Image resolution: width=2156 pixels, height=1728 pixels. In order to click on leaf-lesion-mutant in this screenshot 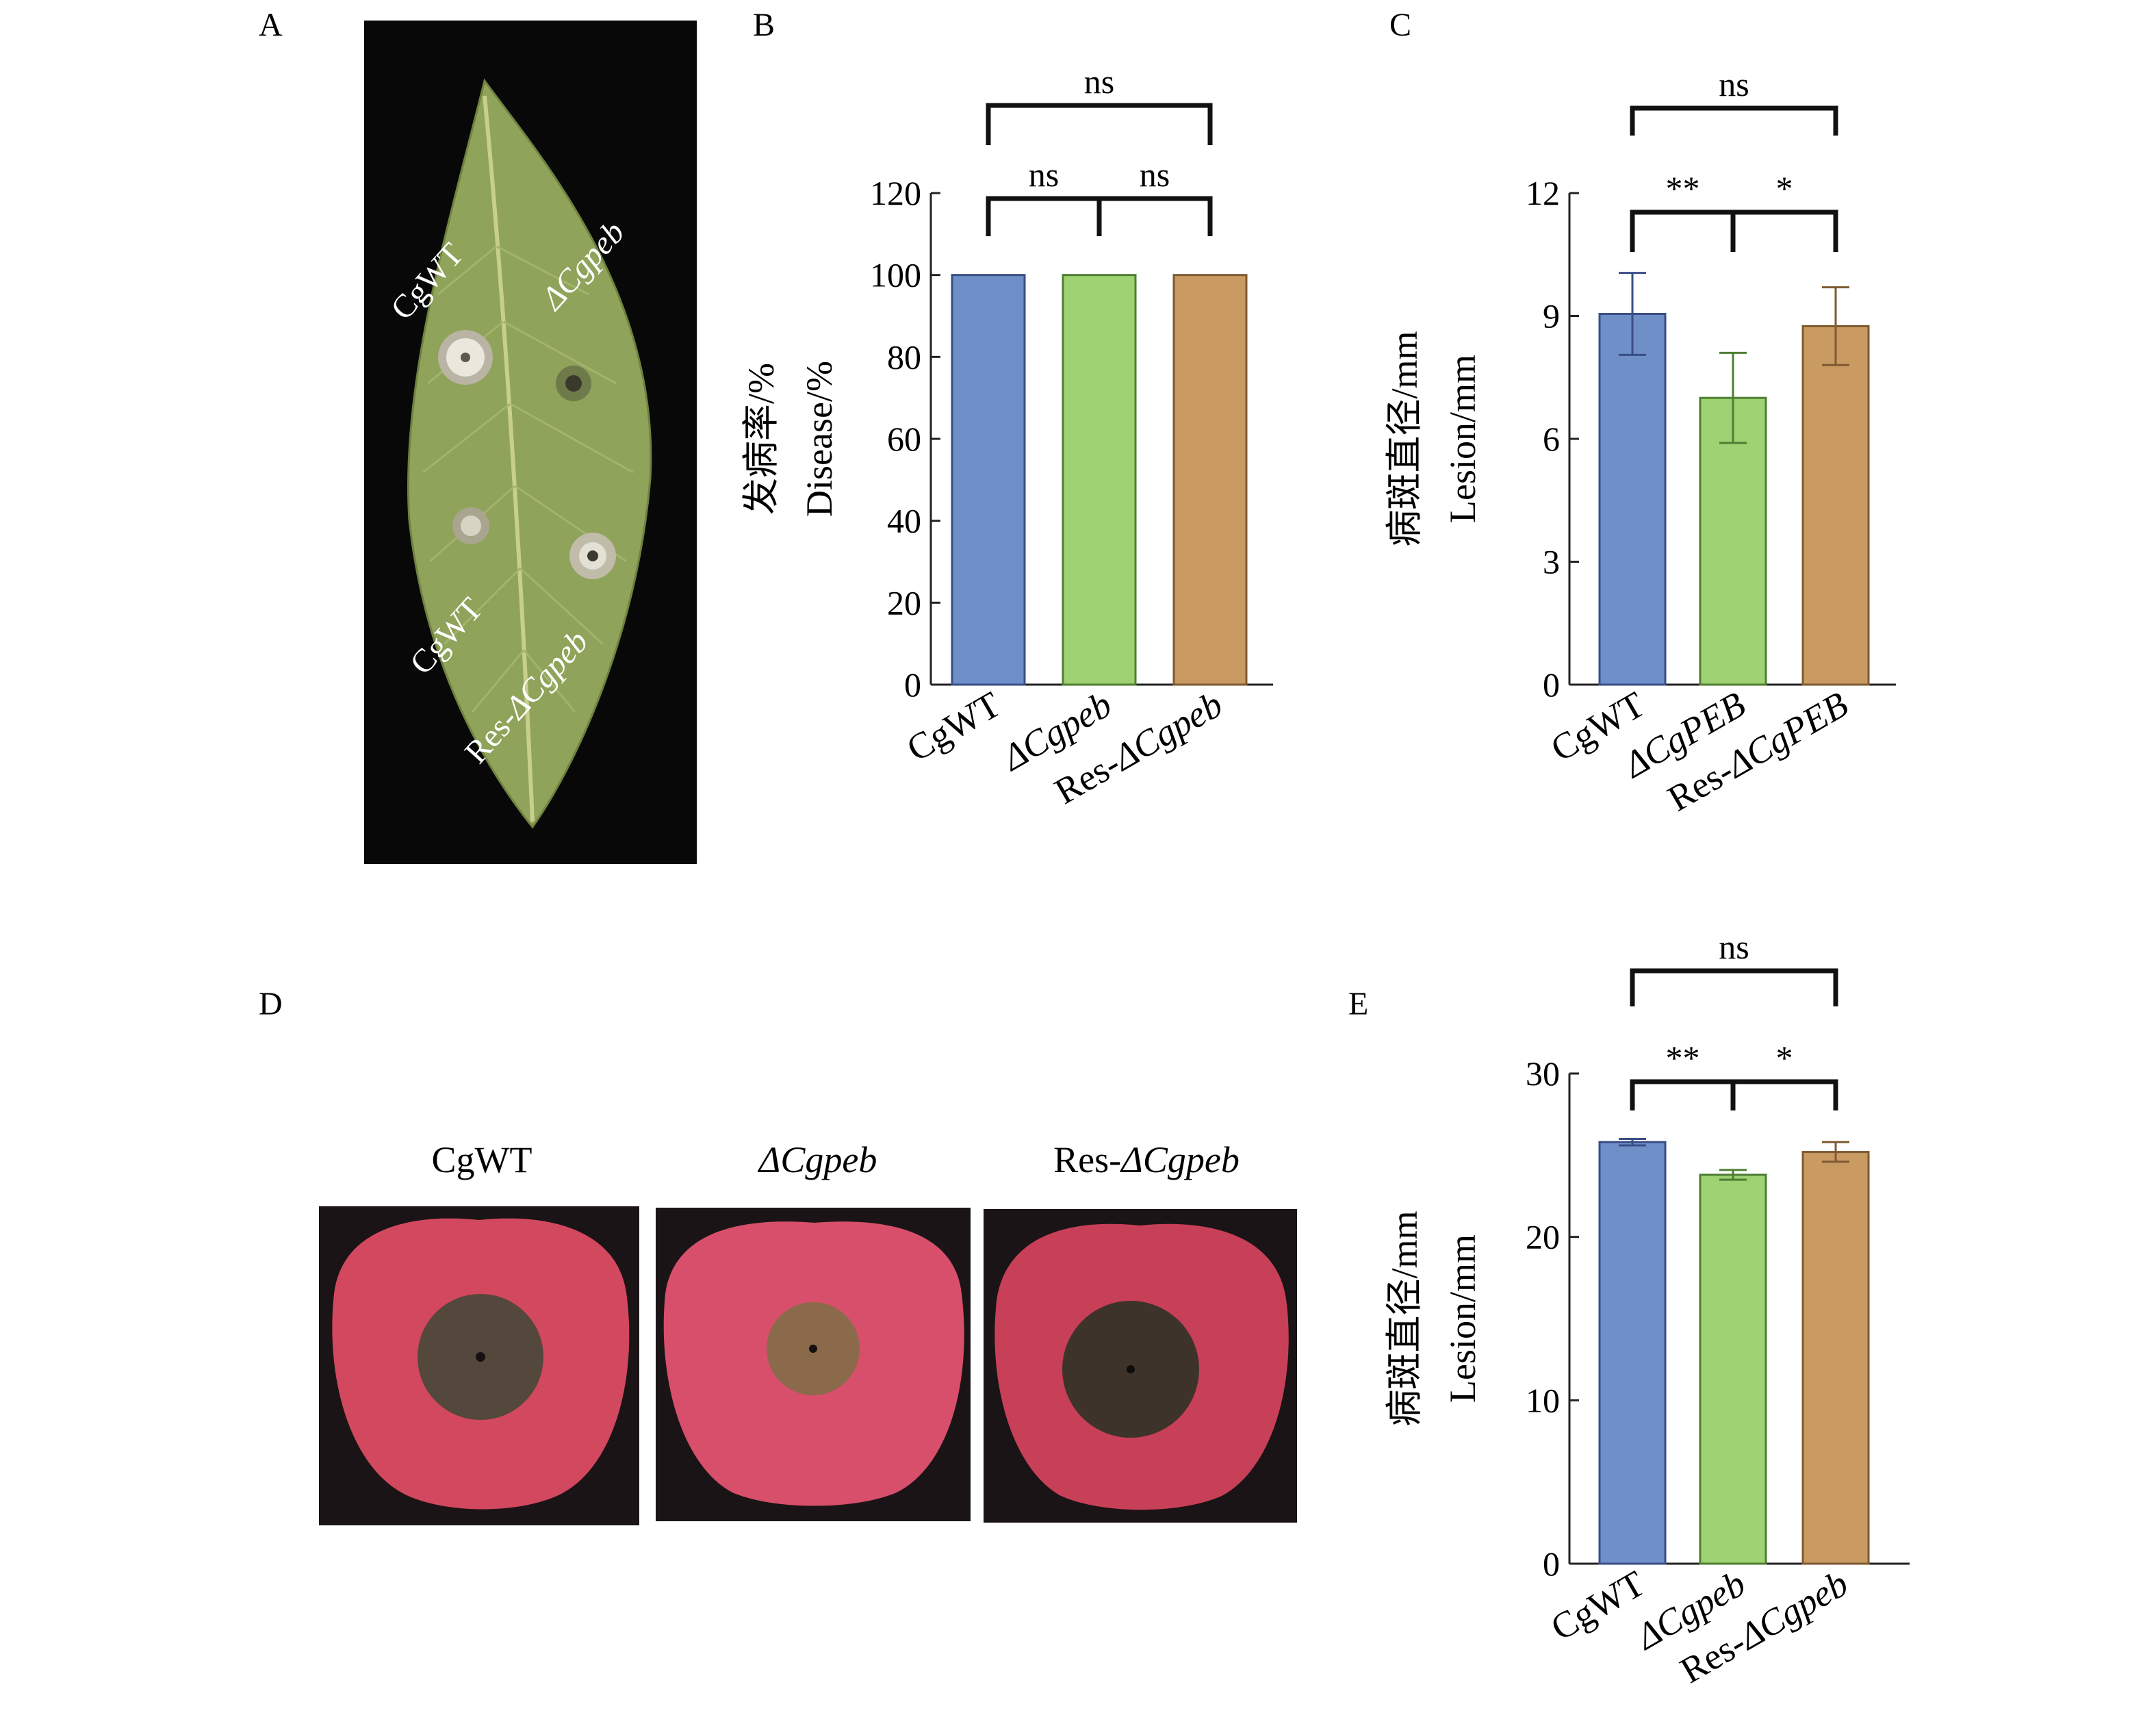, I will do `click(573, 383)`.